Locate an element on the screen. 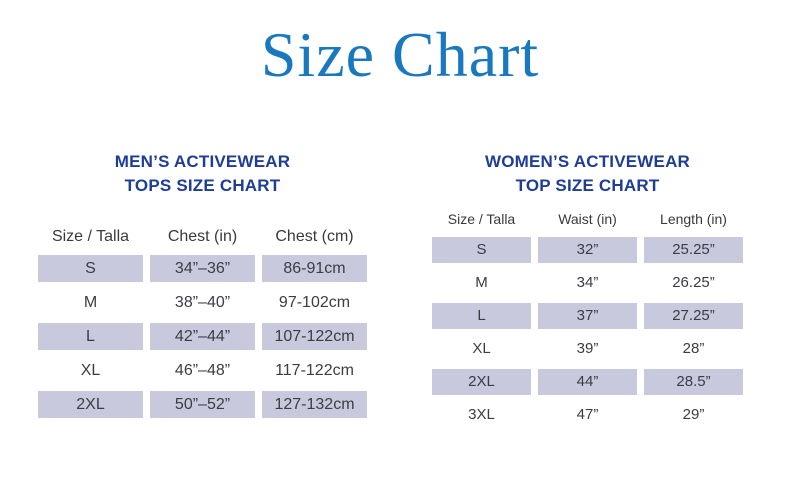  table-row: XL 39” 28” is located at coordinates (587, 349).